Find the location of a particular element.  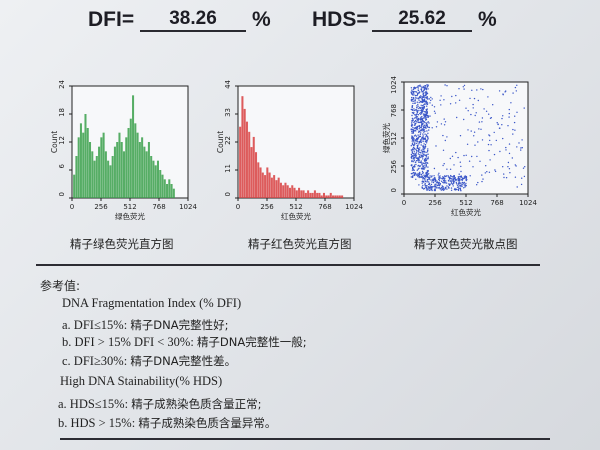

hds-item-a-text: 精子成熟染色质含量正常; is located at coordinates (196, 404).